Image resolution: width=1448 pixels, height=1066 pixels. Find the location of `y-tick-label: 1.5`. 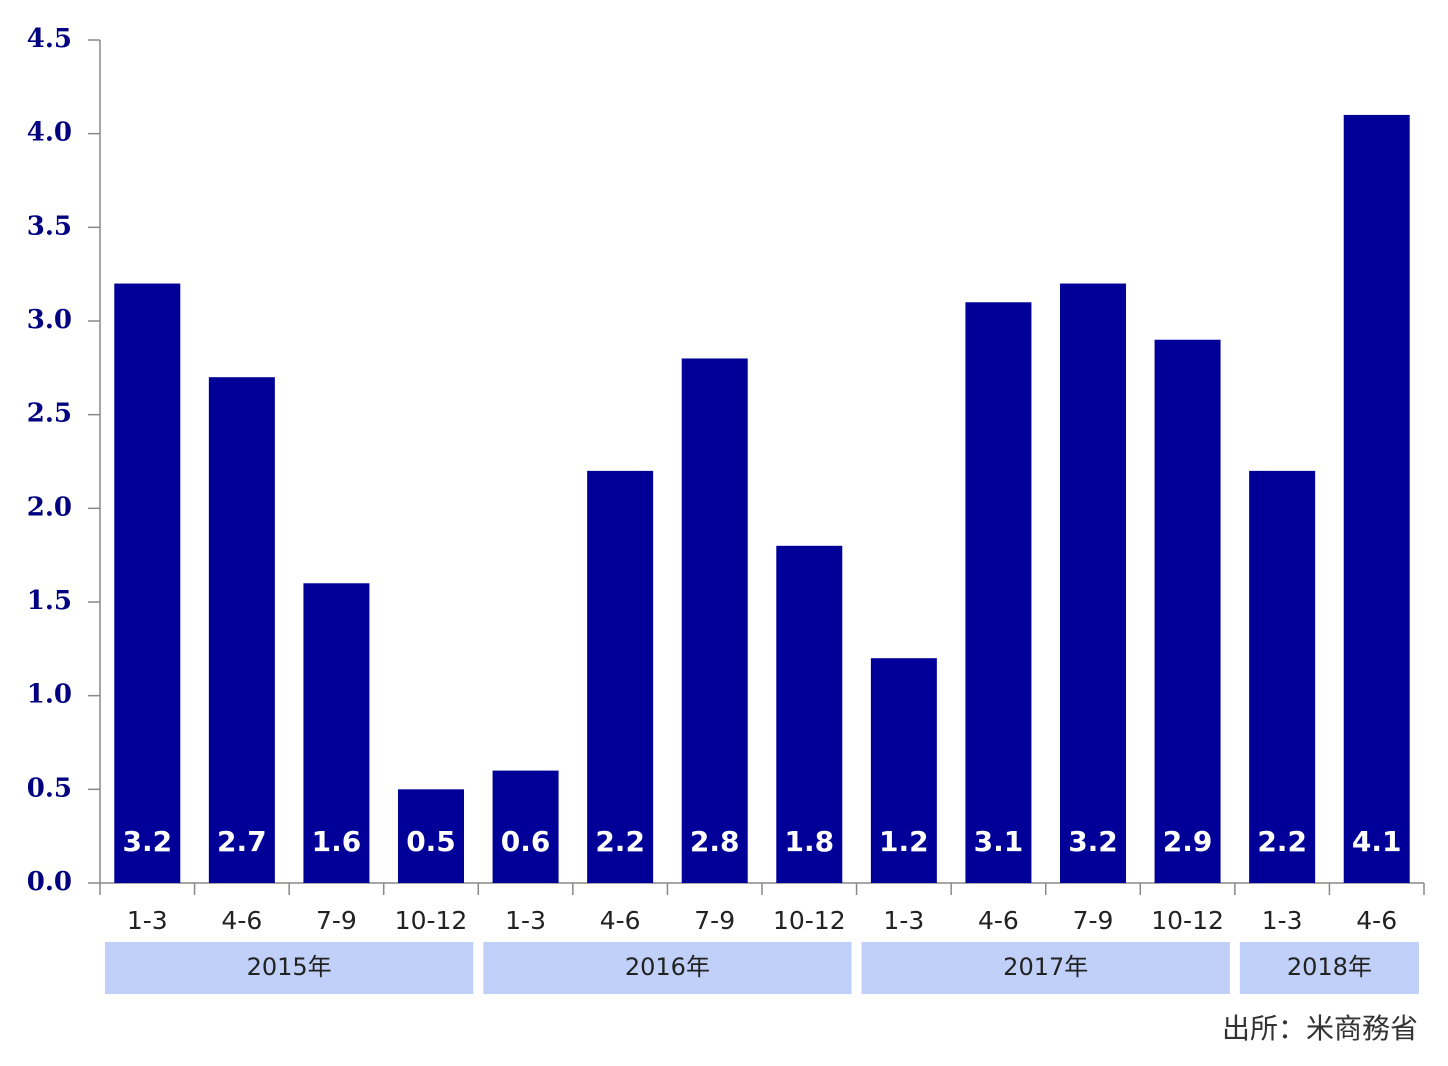

y-tick-label: 1.5 is located at coordinates (49, 601).